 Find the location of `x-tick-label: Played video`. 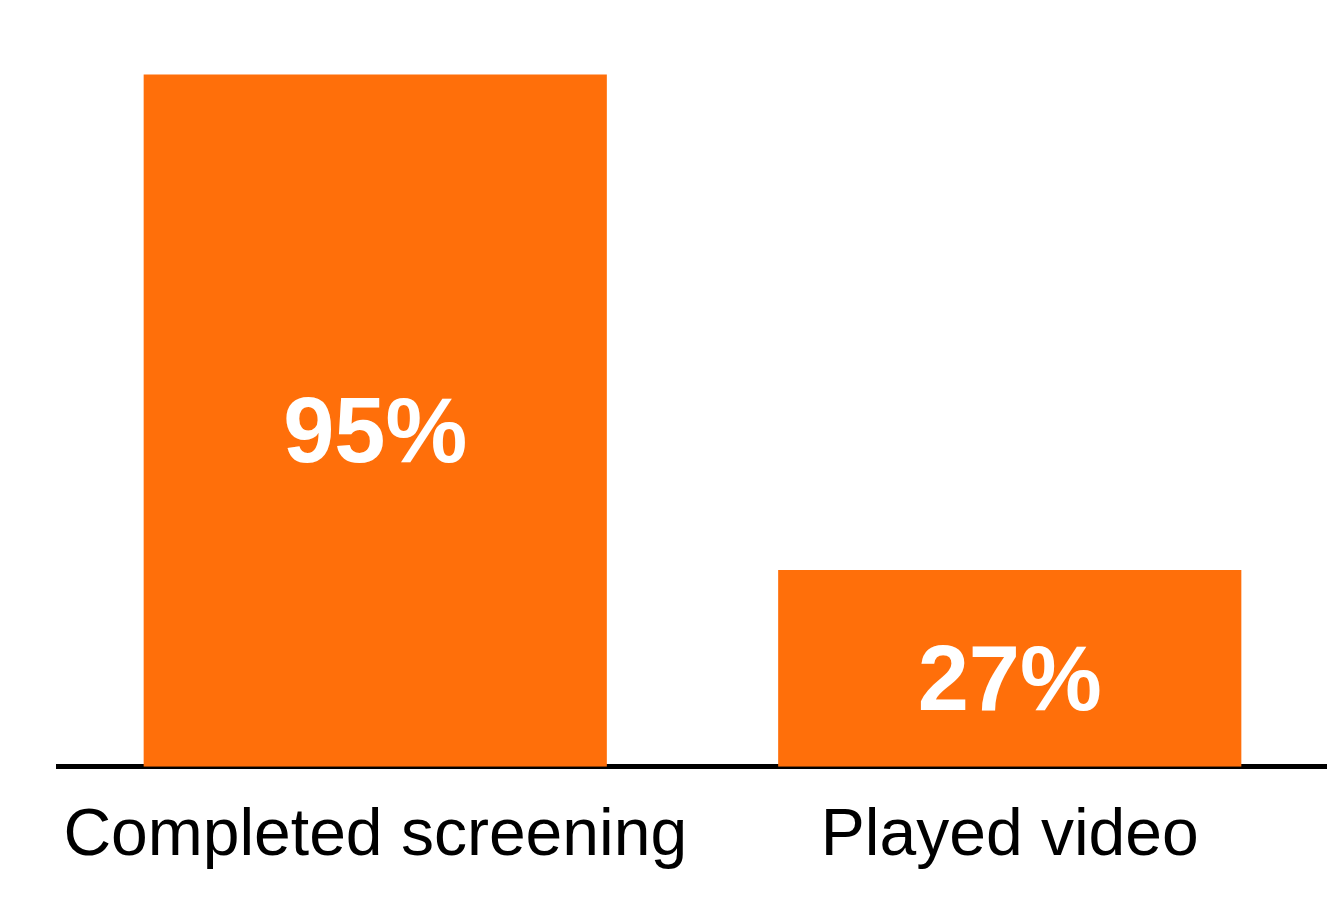

x-tick-label: Played video is located at coordinates (1009, 831).